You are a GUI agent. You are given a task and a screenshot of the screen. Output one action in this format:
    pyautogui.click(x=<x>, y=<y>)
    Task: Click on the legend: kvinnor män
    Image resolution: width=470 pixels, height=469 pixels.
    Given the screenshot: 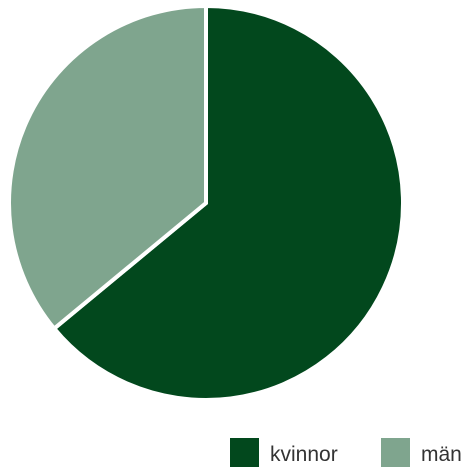 What is the action you would take?
    pyautogui.click(x=346, y=452)
    